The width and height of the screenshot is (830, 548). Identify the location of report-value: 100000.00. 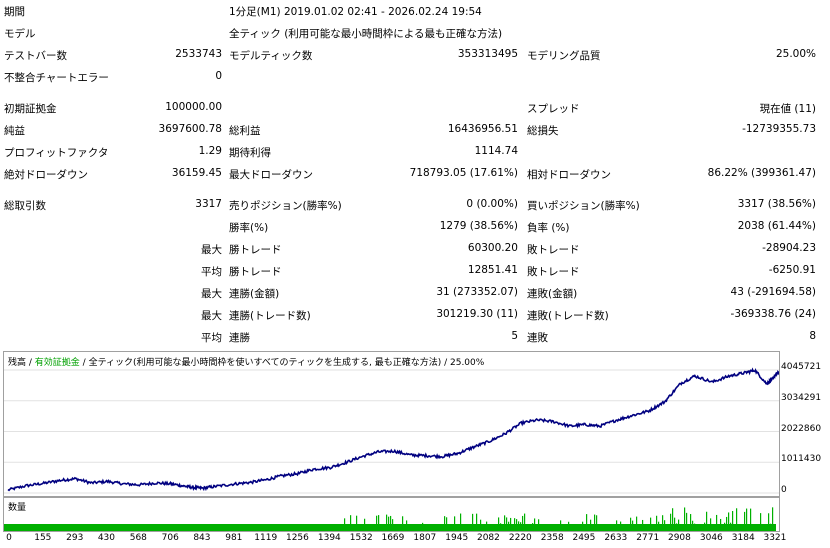
(193, 107).